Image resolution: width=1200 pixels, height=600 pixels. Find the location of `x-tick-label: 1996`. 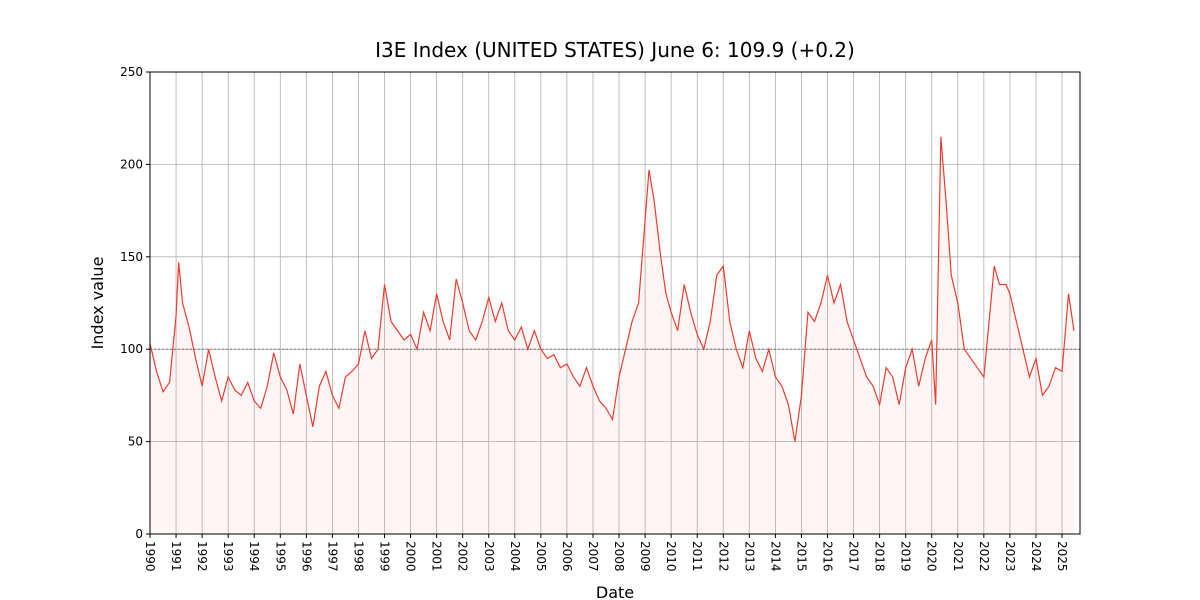

x-tick-label: 1996 is located at coordinates (306, 556).